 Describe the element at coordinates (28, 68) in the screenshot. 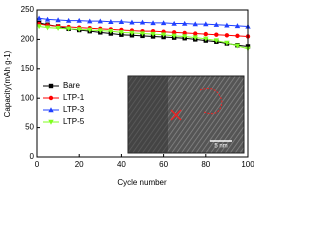

I see `y-tick-label: 150` at that location.